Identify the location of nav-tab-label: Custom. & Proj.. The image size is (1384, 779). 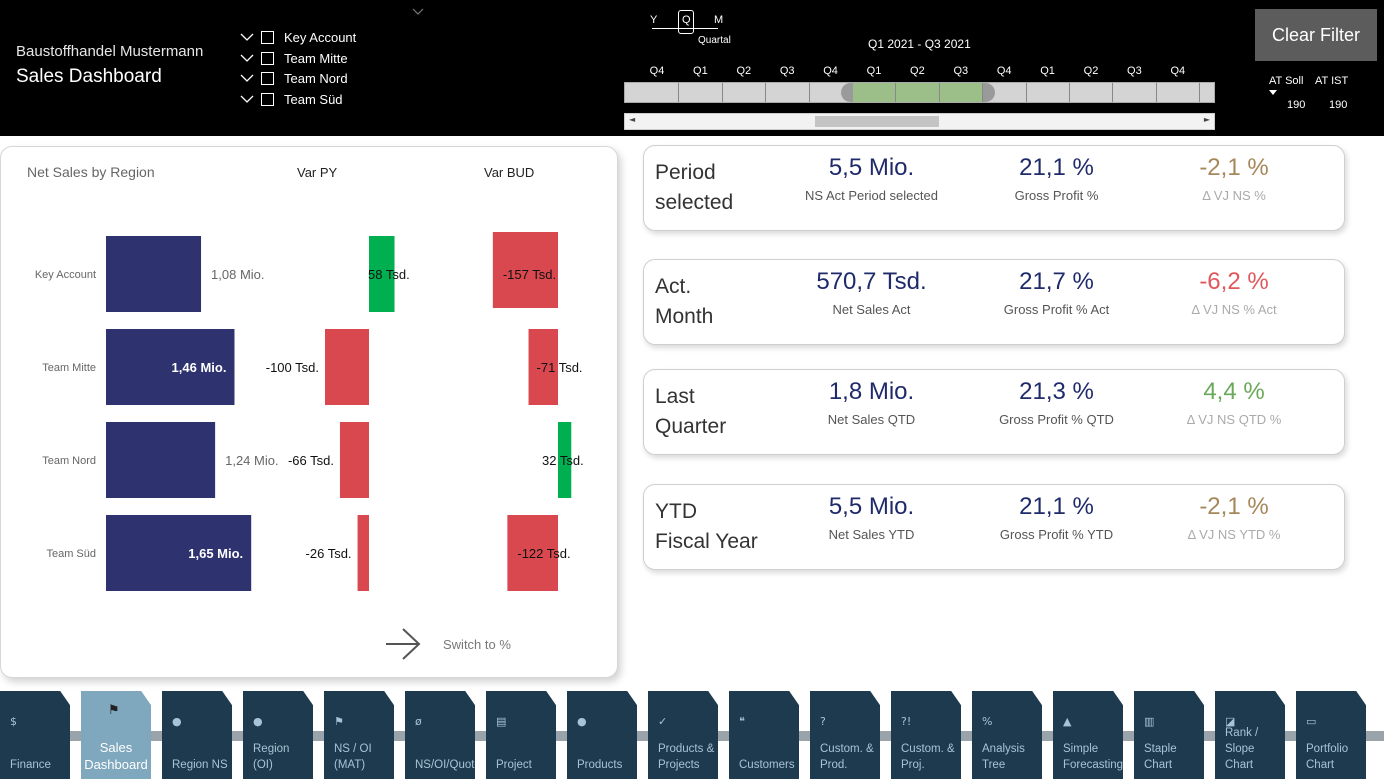
(928, 757).